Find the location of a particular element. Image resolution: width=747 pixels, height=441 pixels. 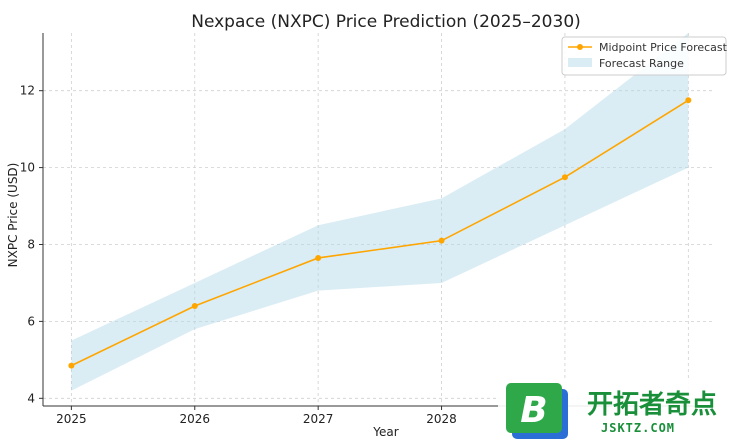

legend-band-swatch is located at coordinates (580, 62).